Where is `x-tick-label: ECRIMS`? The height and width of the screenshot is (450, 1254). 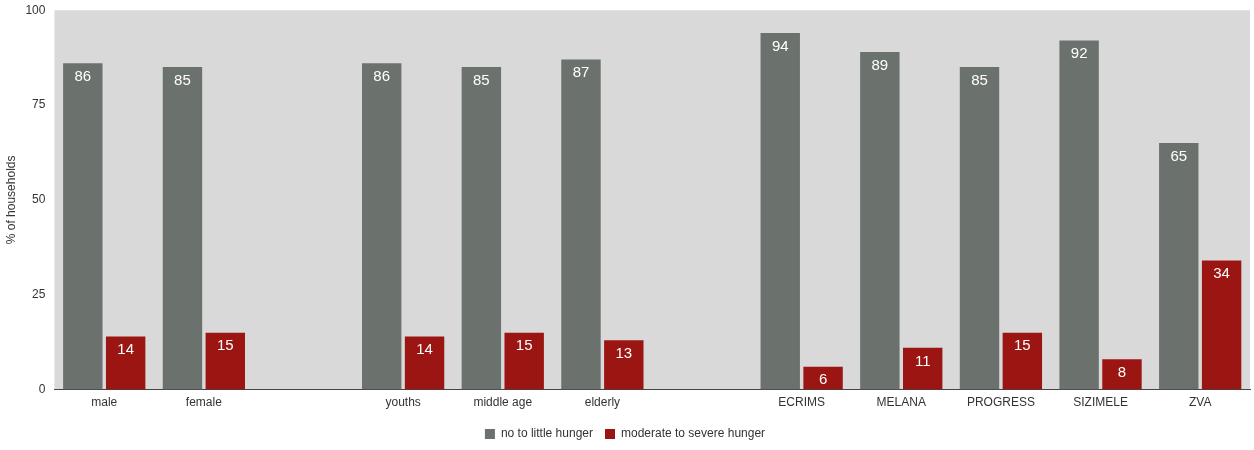
x-tick-label: ECRIMS is located at coordinates (801, 402).